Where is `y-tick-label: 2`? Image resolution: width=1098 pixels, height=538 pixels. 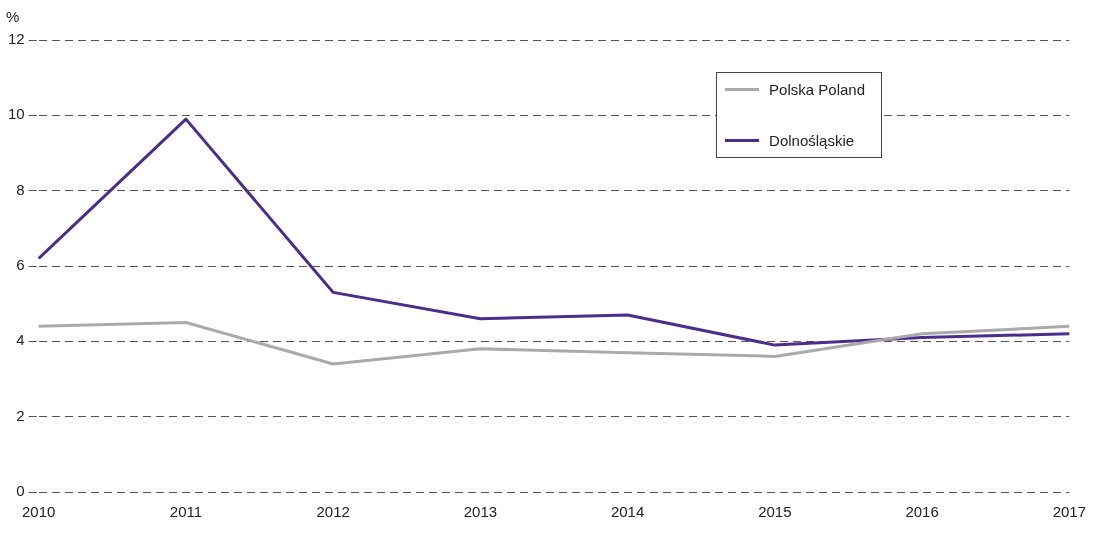
y-tick-label: 2 is located at coordinates (20, 415).